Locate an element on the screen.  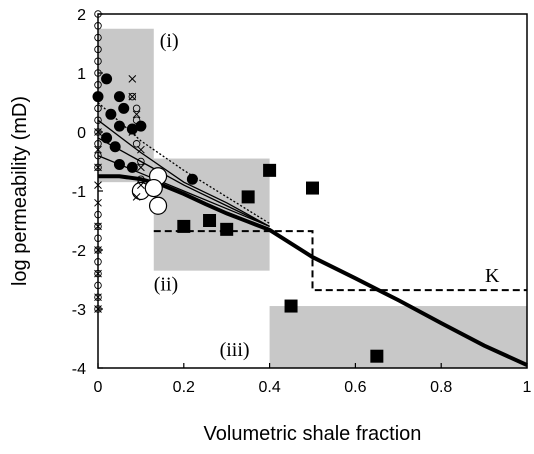
x-tick-label: 0.8 is located at coordinates (441, 387).